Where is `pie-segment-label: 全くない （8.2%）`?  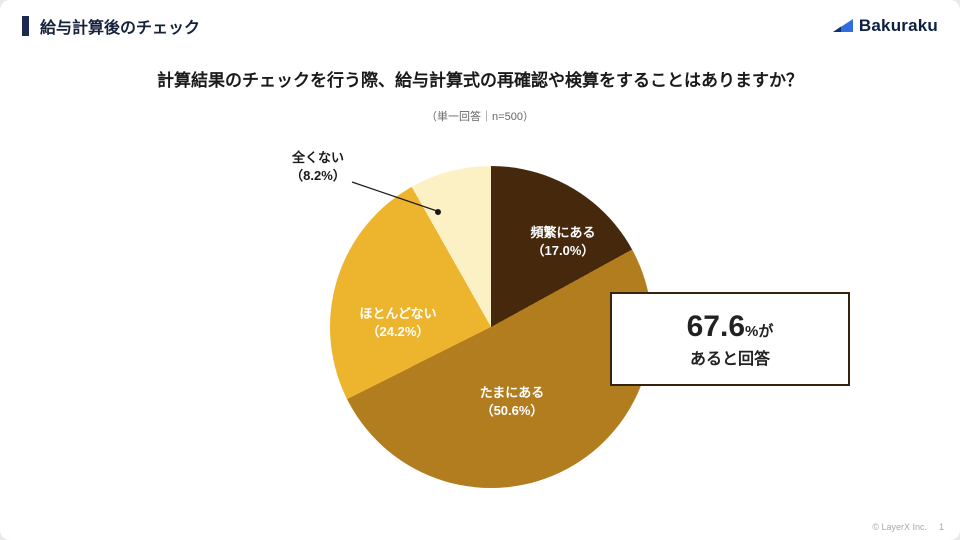 pie-segment-label: 全くない （8.2%） is located at coordinates (318, 167).